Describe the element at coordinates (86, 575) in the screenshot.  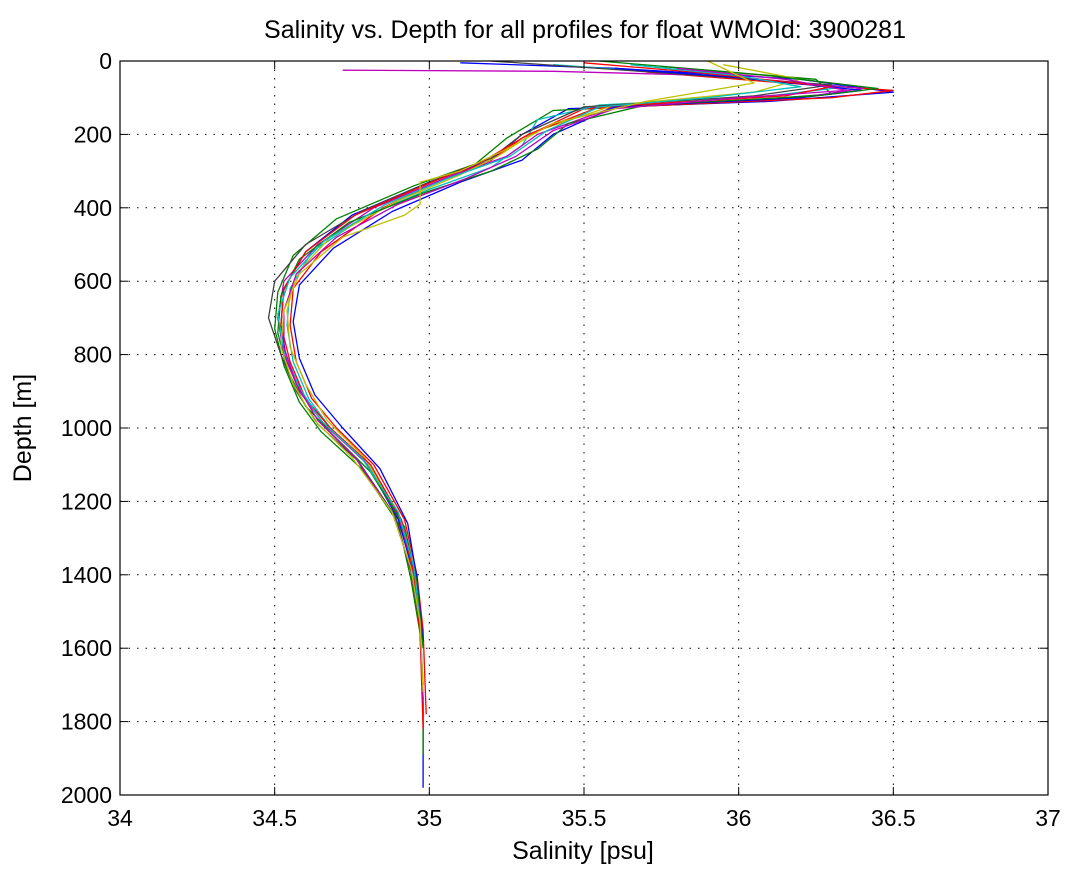
I see `y-tick-label: 1400` at that location.